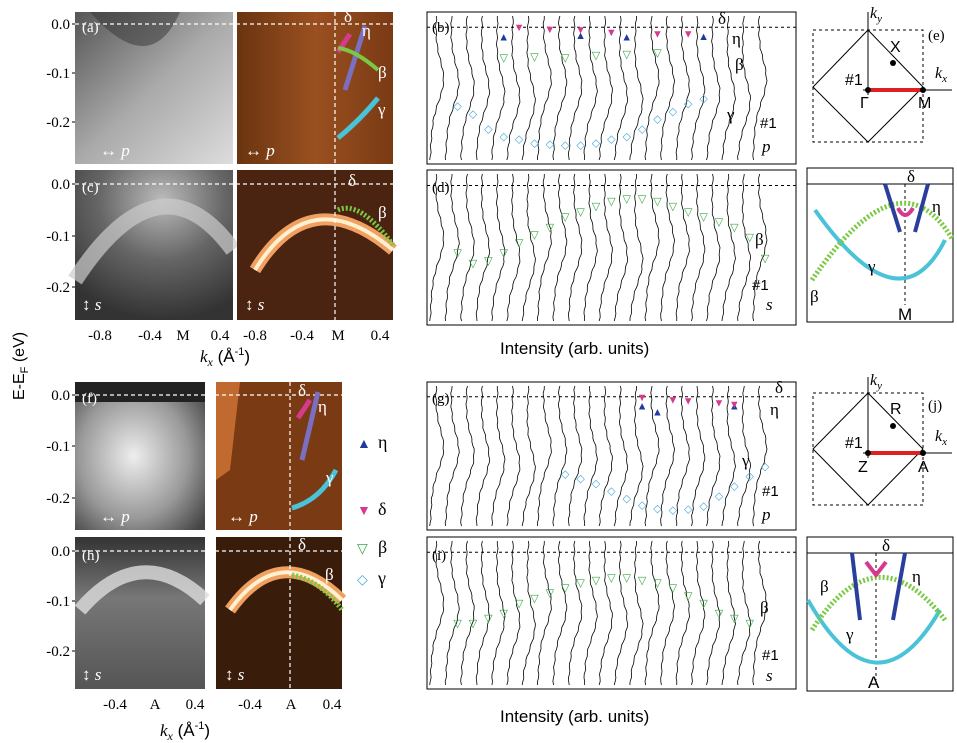 The height and width of the screenshot is (743, 957). Describe the element at coordinates (91, 556) in the screenshot. I see `panel-label-h: (h)` at that location.